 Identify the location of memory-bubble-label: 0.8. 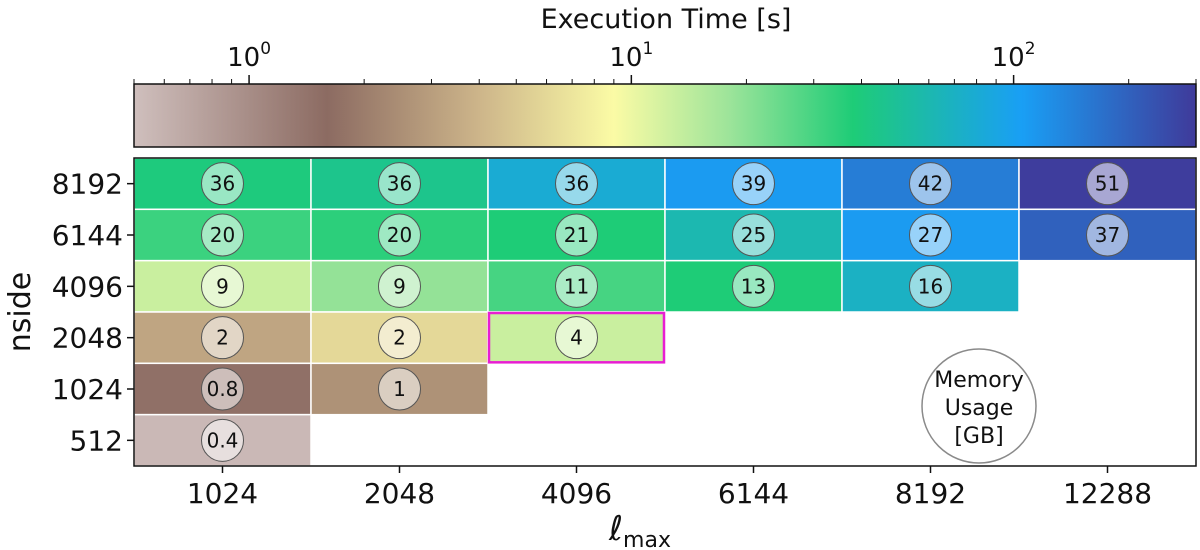
(223, 389).